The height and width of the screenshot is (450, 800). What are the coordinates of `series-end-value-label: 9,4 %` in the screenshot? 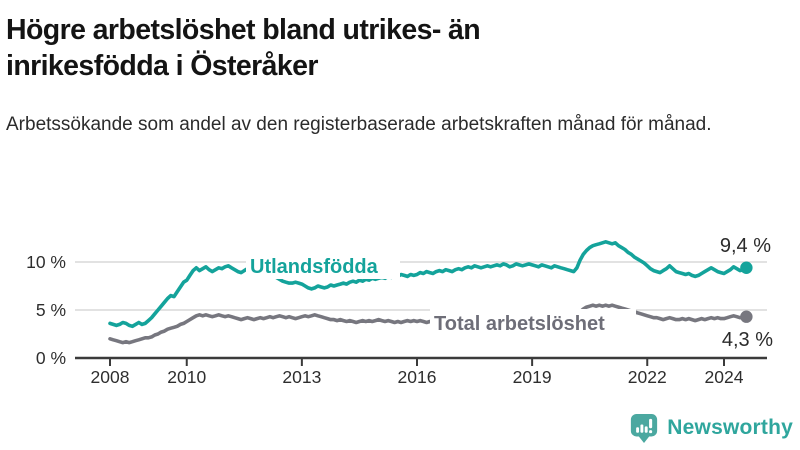 It's located at (745, 246).